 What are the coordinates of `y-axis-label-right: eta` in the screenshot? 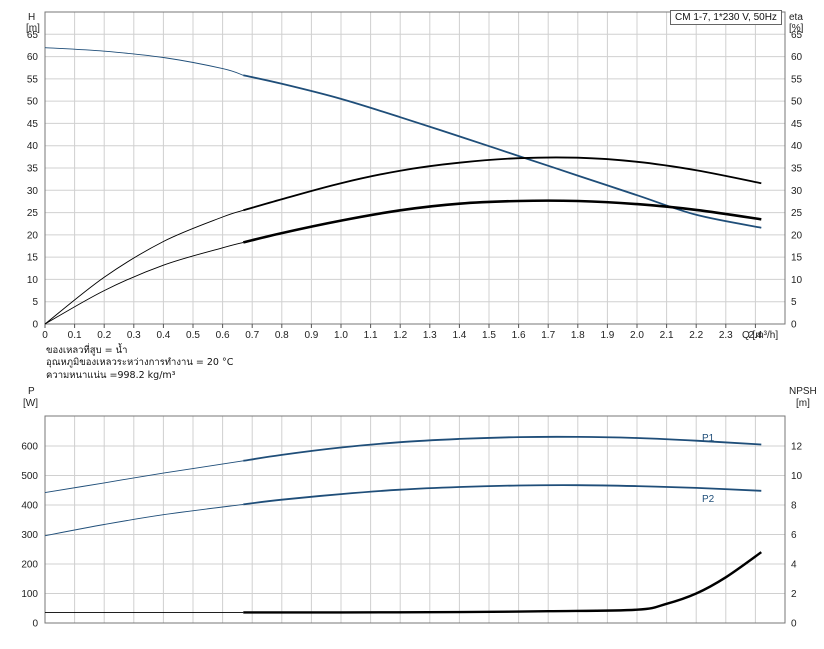 It's located at (796, 17).